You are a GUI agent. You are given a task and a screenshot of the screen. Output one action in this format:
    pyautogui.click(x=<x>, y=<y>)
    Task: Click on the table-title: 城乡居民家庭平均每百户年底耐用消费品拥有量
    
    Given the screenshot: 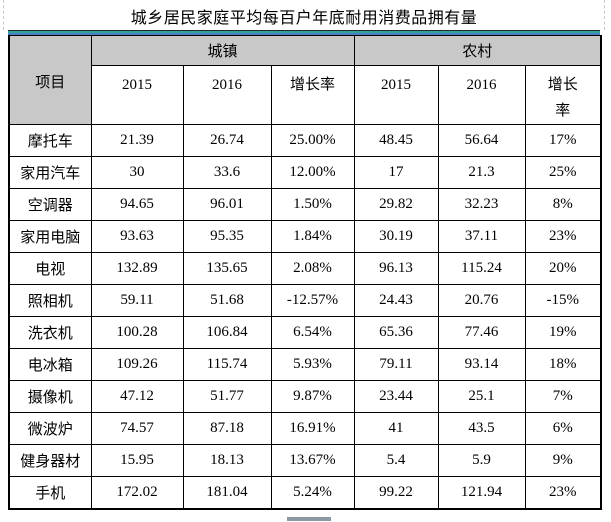 What is the action you would take?
    pyautogui.click(x=304, y=18)
    